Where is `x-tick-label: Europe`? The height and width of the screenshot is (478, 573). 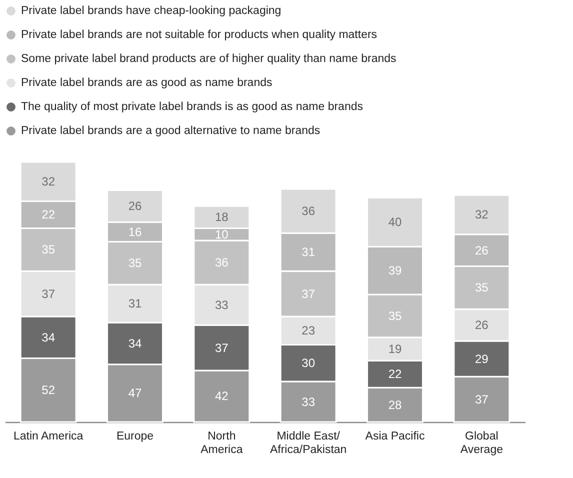
x-tick-label: Europe is located at coordinates (135, 436).